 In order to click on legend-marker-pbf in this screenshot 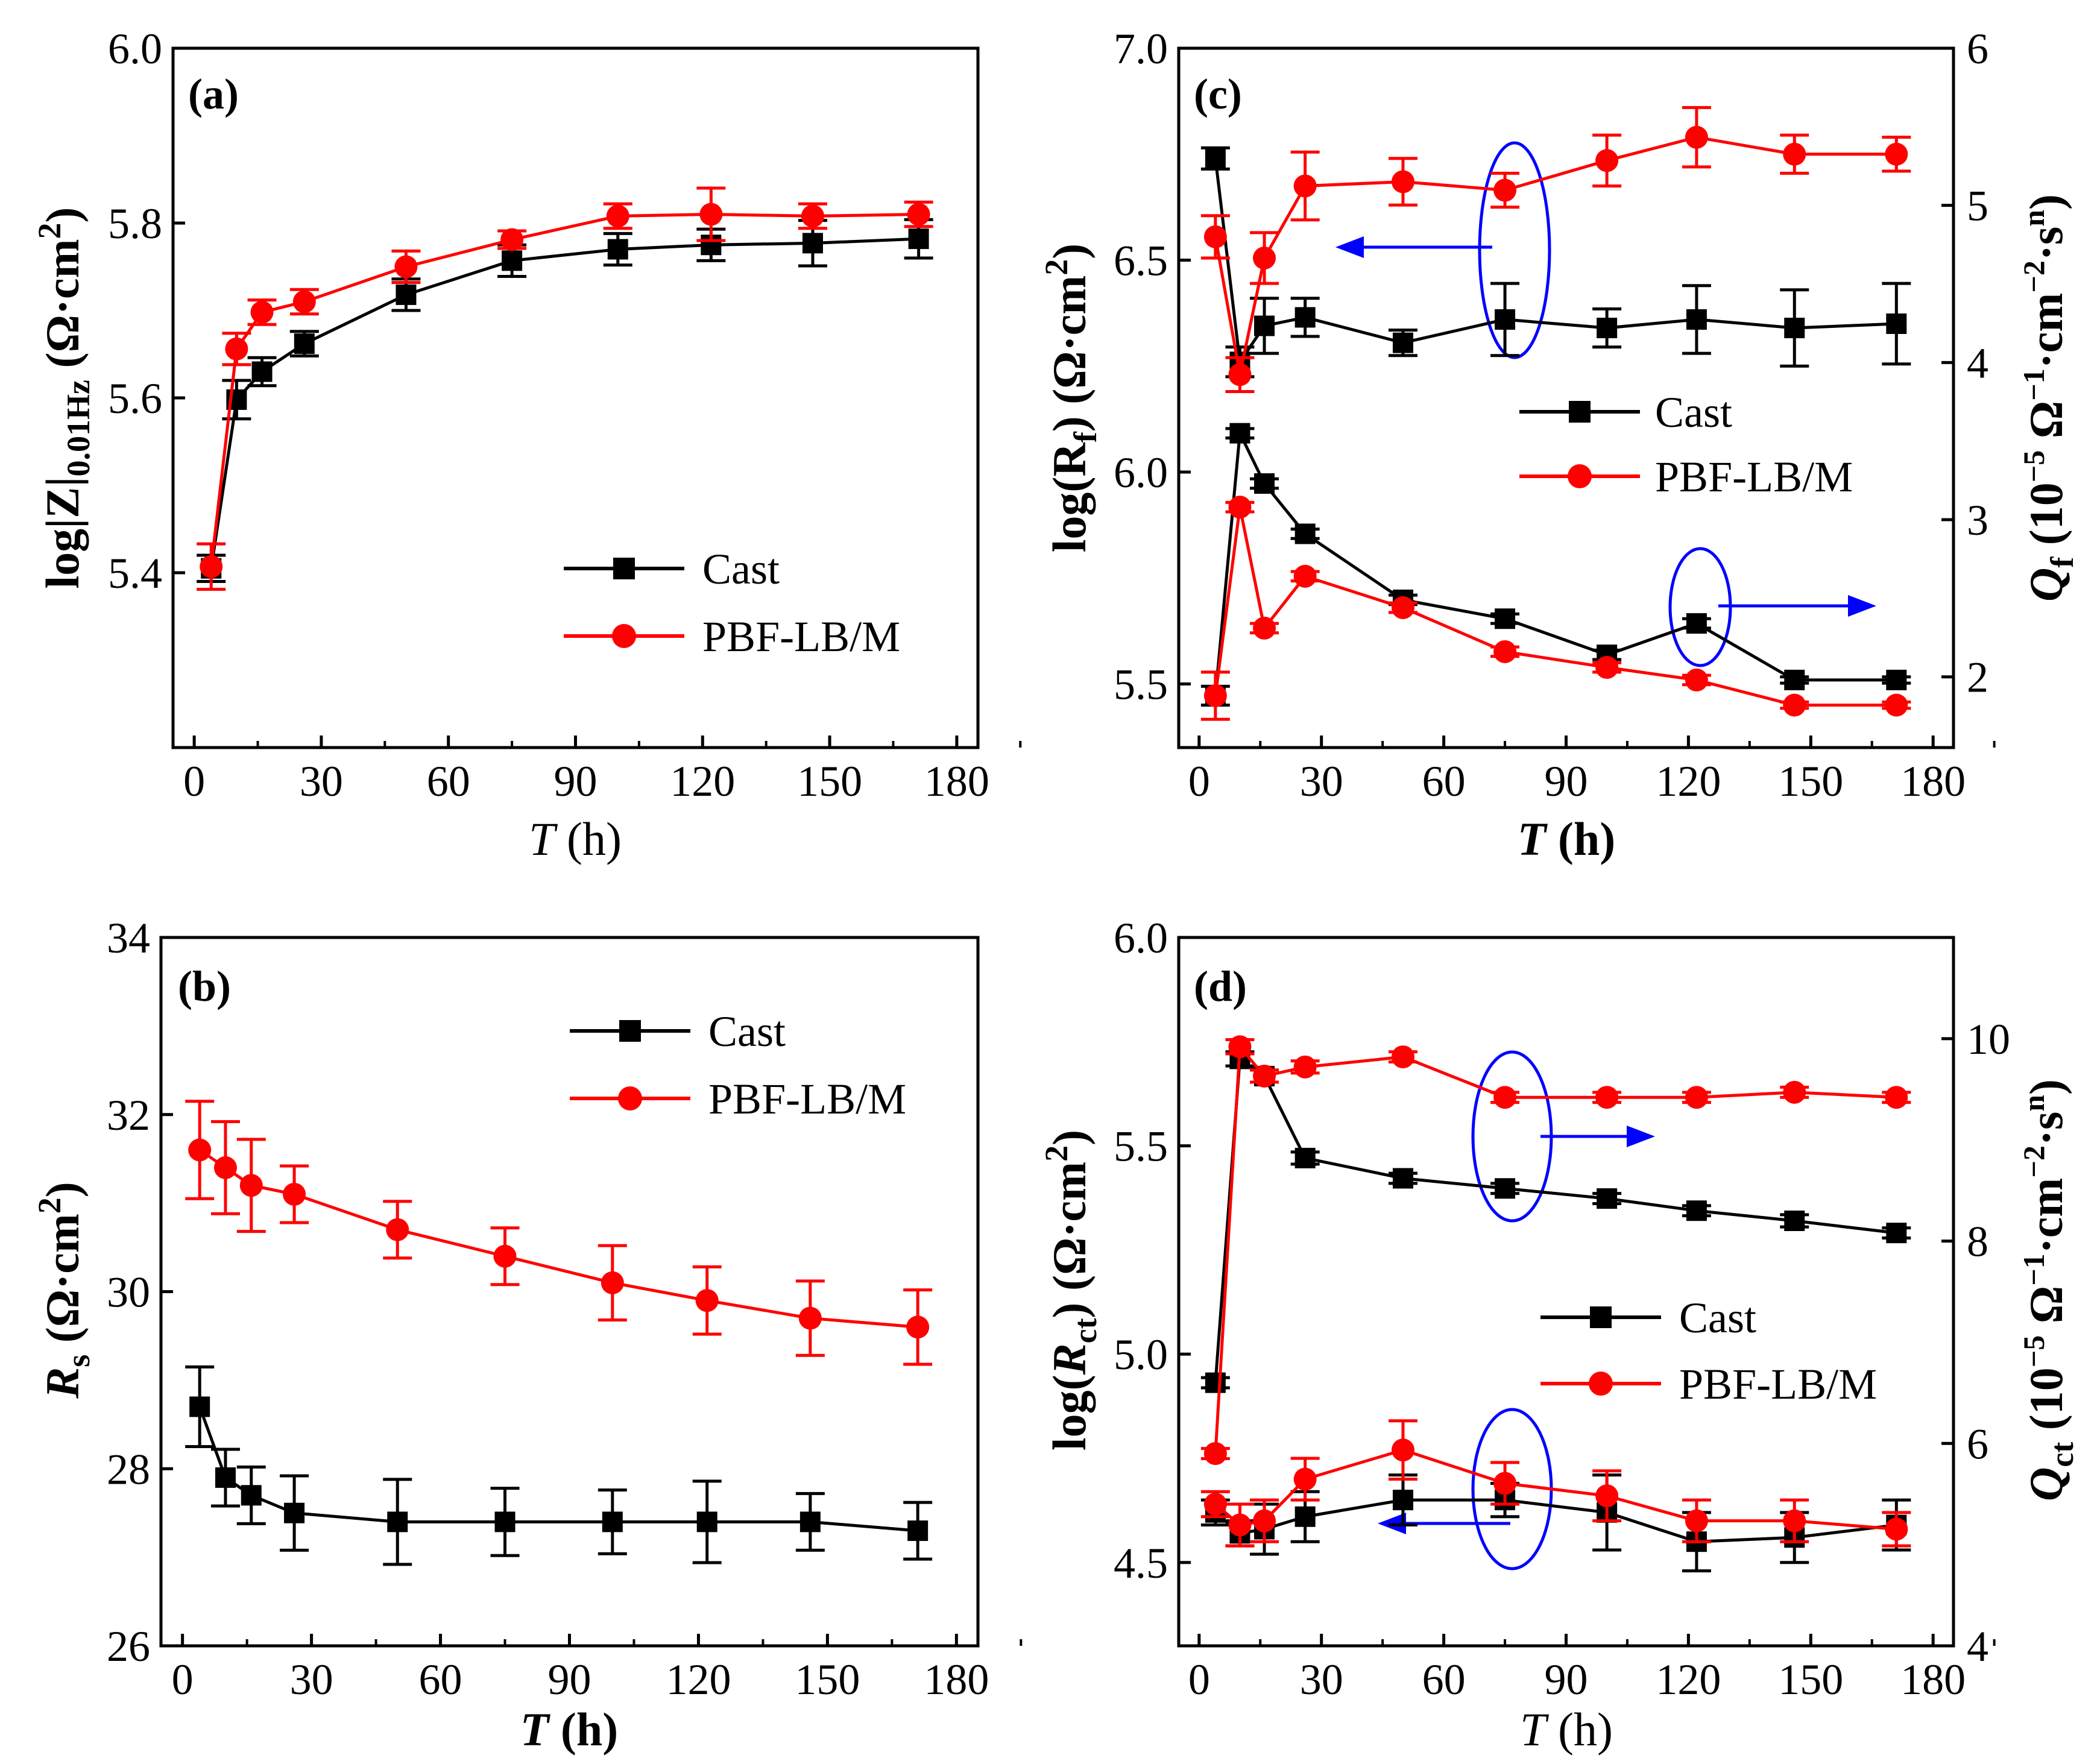, I will do `click(624, 636)`.